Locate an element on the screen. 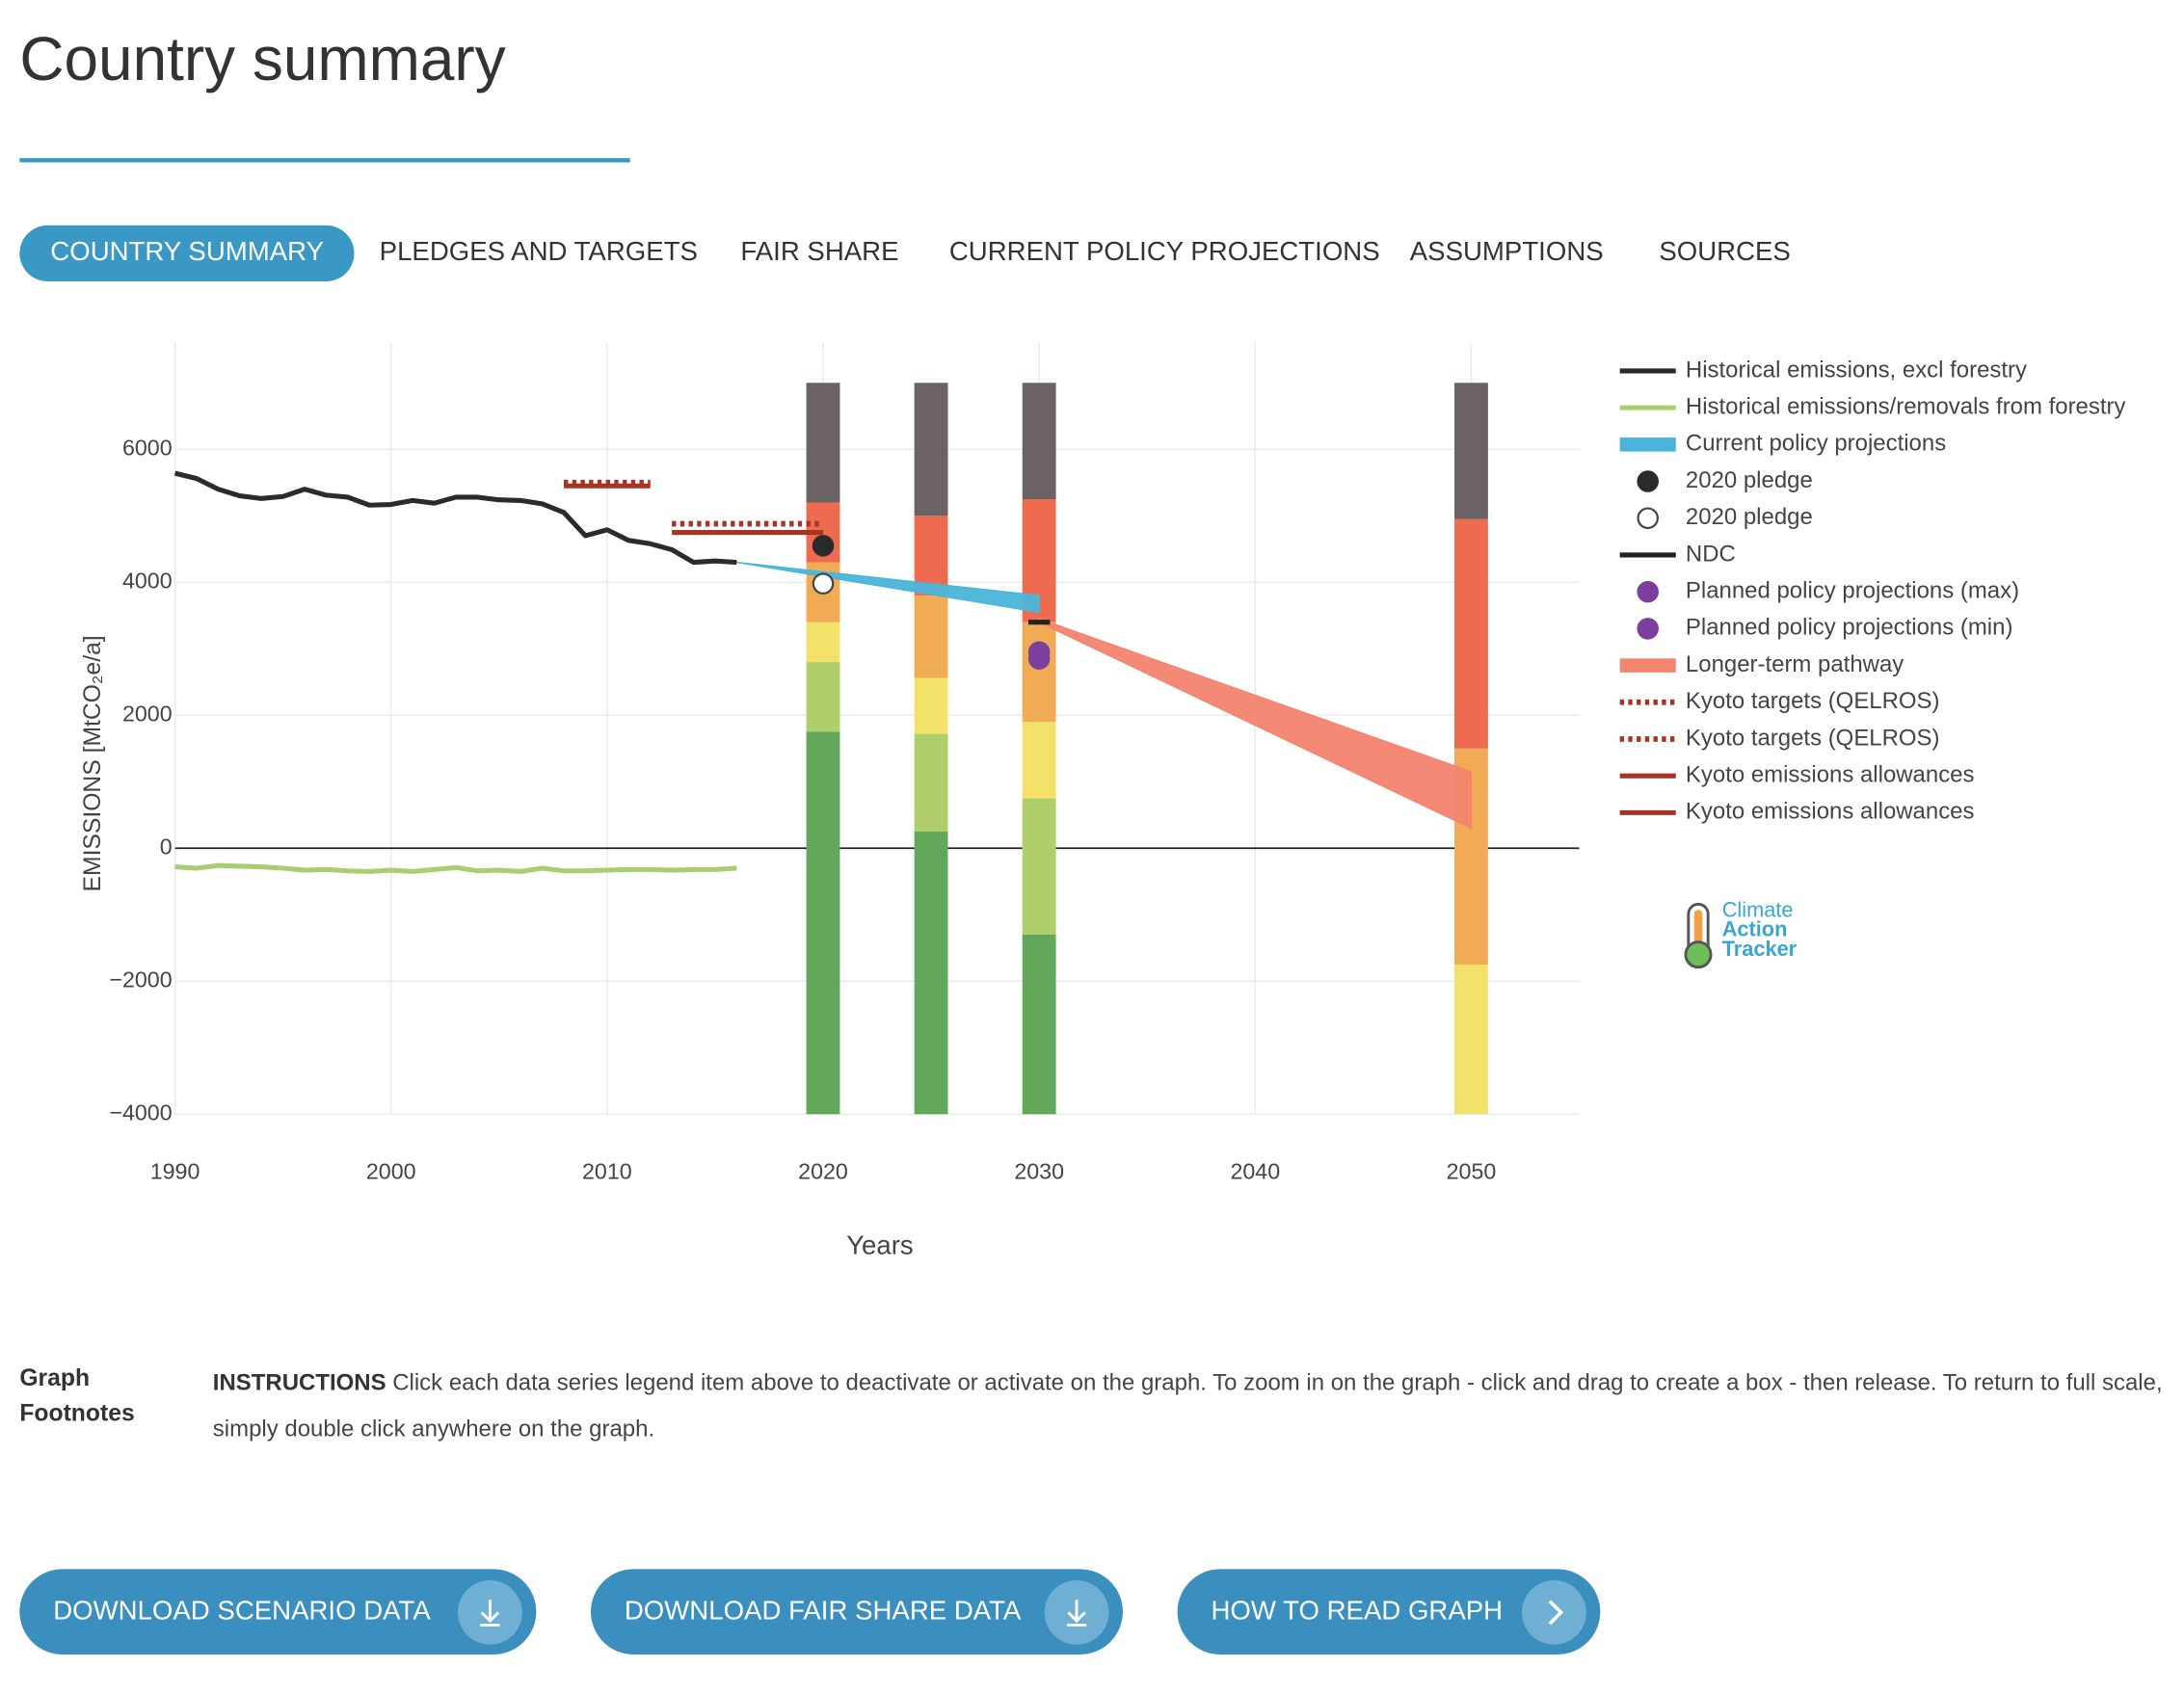 The height and width of the screenshot is (1694, 2184). x-tick-label: 2010 is located at coordinates (607, 1170).